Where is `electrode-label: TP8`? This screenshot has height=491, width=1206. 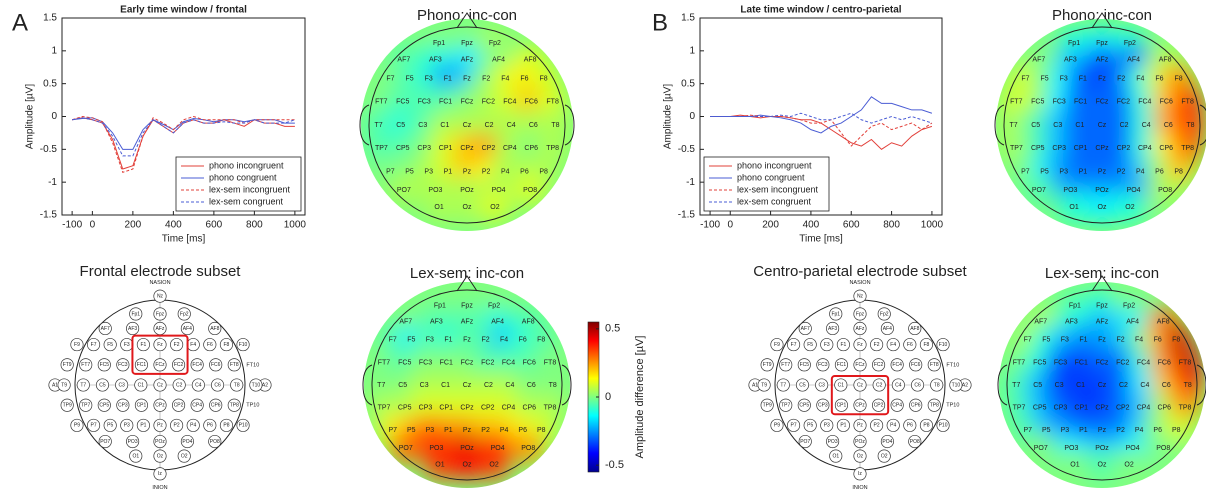 electrode-label: TP8 is located at coordinates (550, 407).